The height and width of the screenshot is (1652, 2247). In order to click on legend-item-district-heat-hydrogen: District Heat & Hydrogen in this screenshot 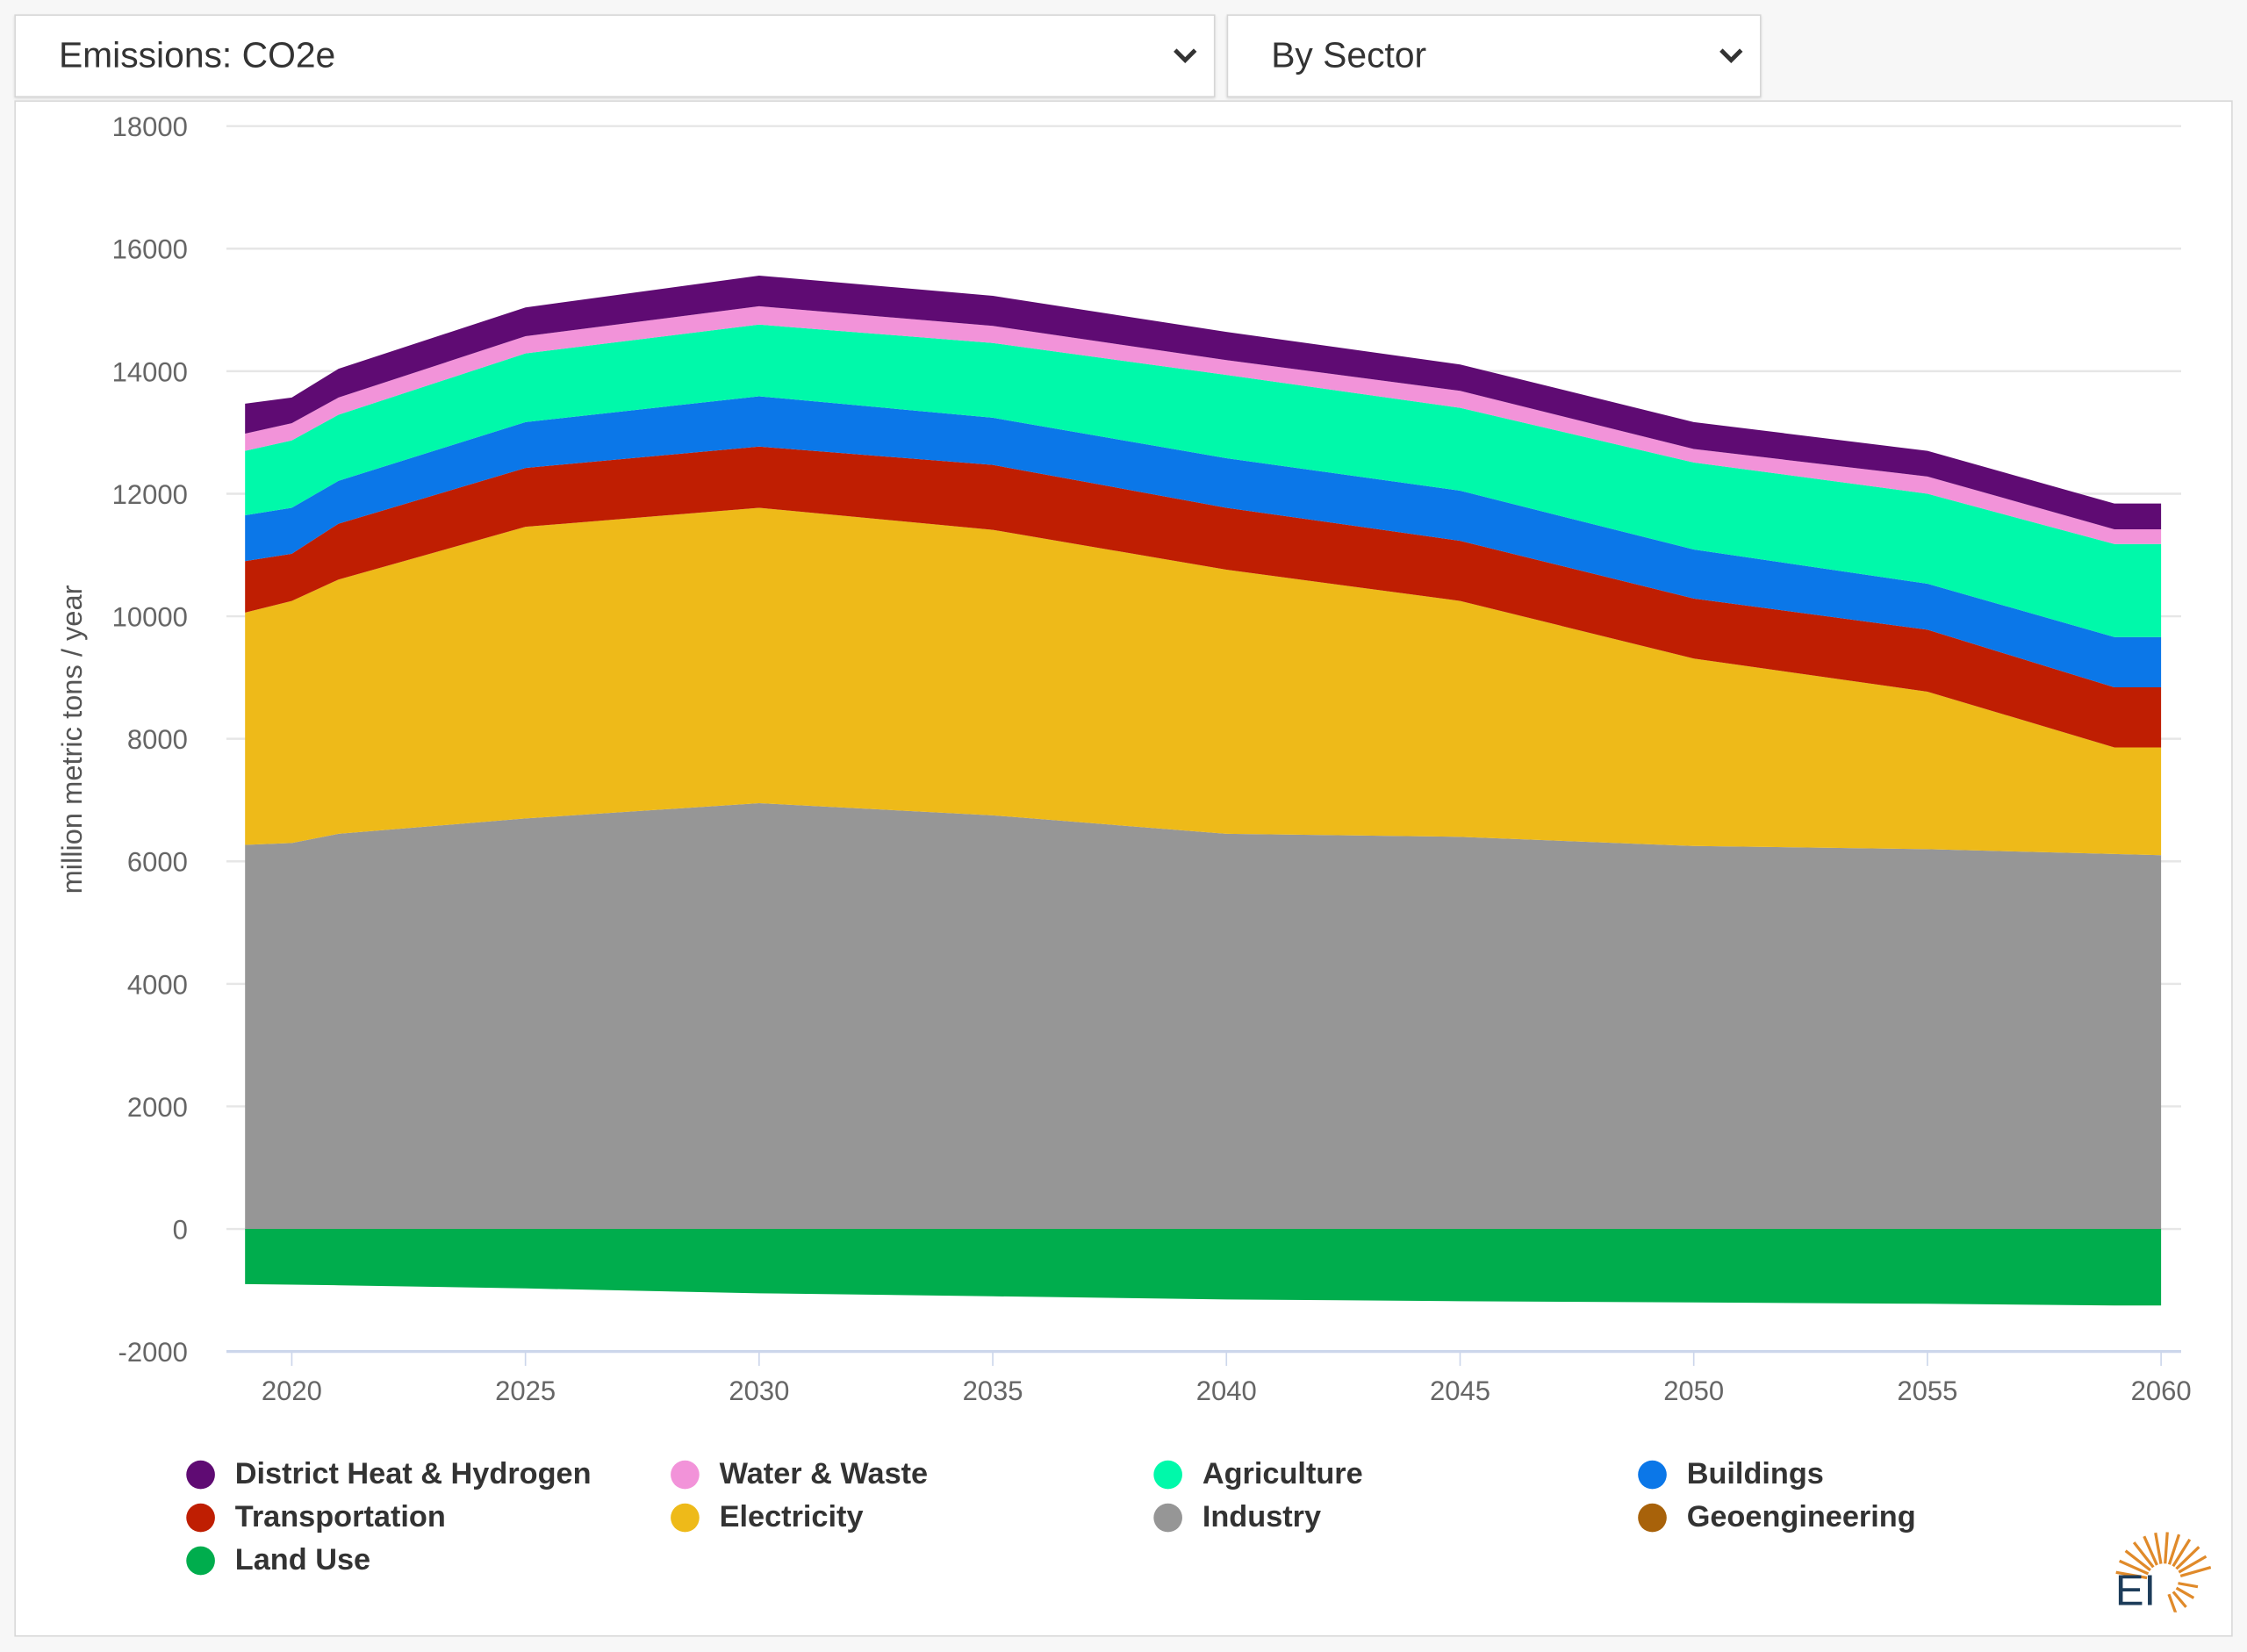, I will do `click(389, 1474)`.